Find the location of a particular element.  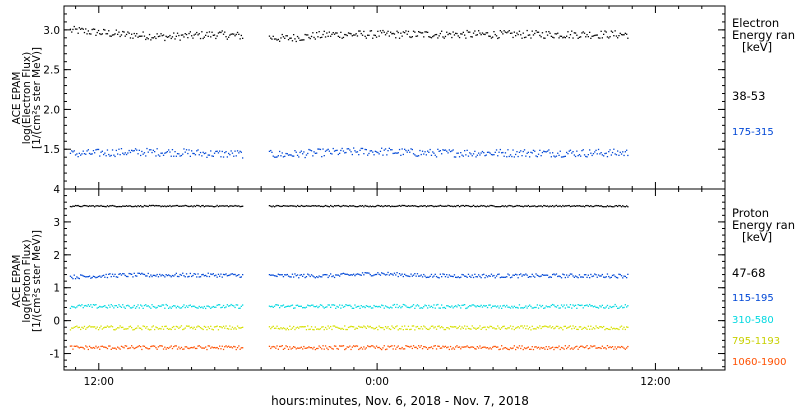

electron-legend-title-3: [keV] is located at coordinates (757, 47).